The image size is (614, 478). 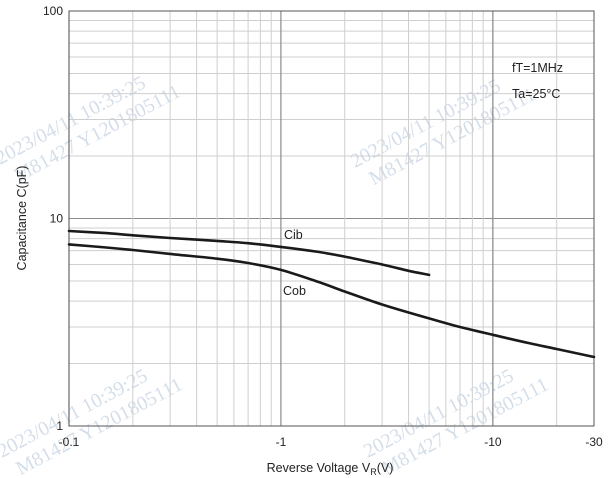 What do you see at coordinates (294, 291) in the screenshot?
I see `series-label-cob: Cob` at bounding box center [294, 291].